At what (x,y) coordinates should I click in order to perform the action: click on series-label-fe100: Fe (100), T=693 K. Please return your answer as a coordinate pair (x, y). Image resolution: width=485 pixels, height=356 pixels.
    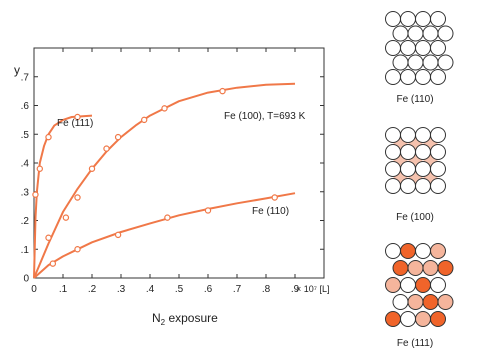
    Looking at the image, I should click on (265, 116).